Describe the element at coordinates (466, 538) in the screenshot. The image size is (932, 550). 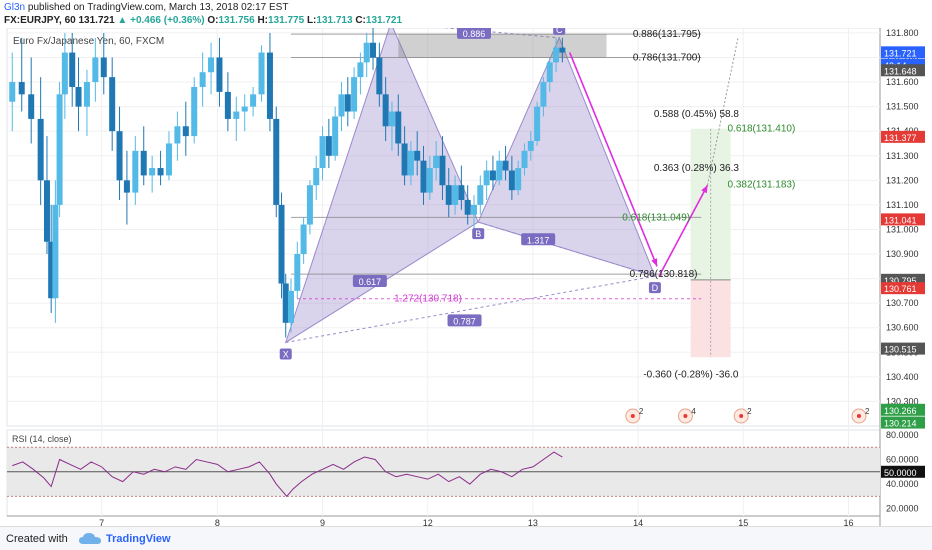
I see `footer-bar: Created with TradingView` at that location.